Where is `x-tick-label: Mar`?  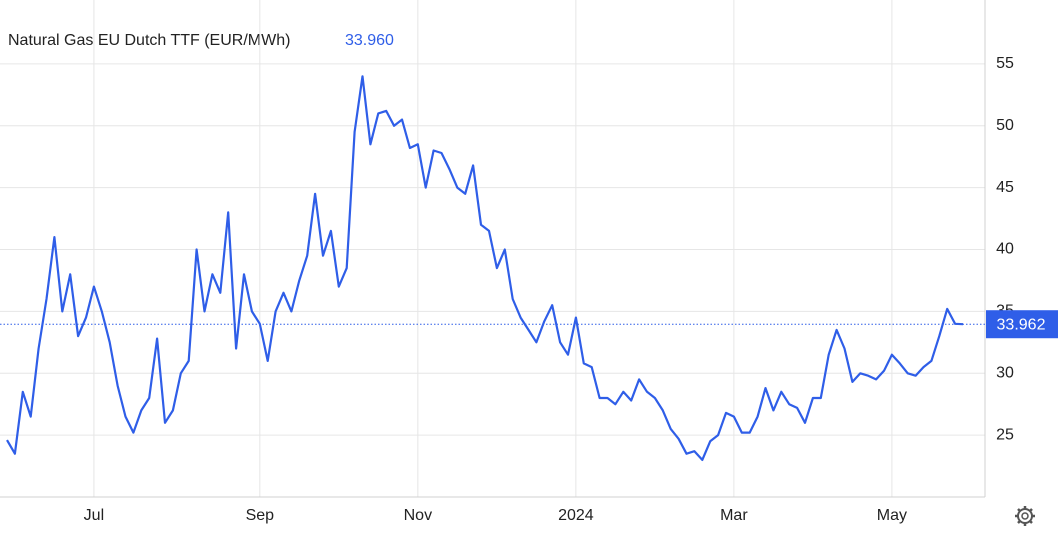
x-tick-label: Mar is located at coordinates (734, 515).